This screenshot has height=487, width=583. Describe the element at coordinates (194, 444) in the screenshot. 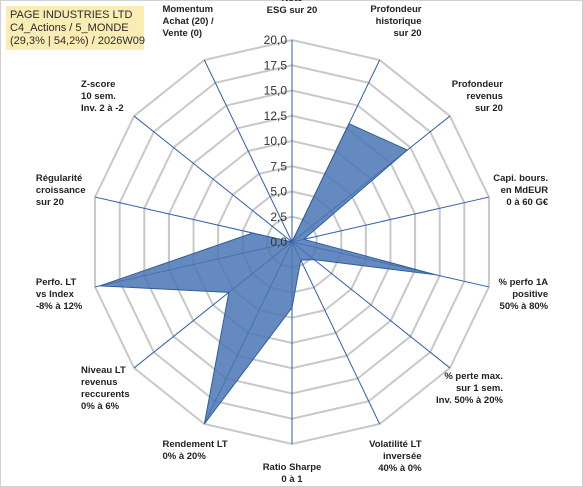

I see `axis-label-line: Rendement LT` at that location.